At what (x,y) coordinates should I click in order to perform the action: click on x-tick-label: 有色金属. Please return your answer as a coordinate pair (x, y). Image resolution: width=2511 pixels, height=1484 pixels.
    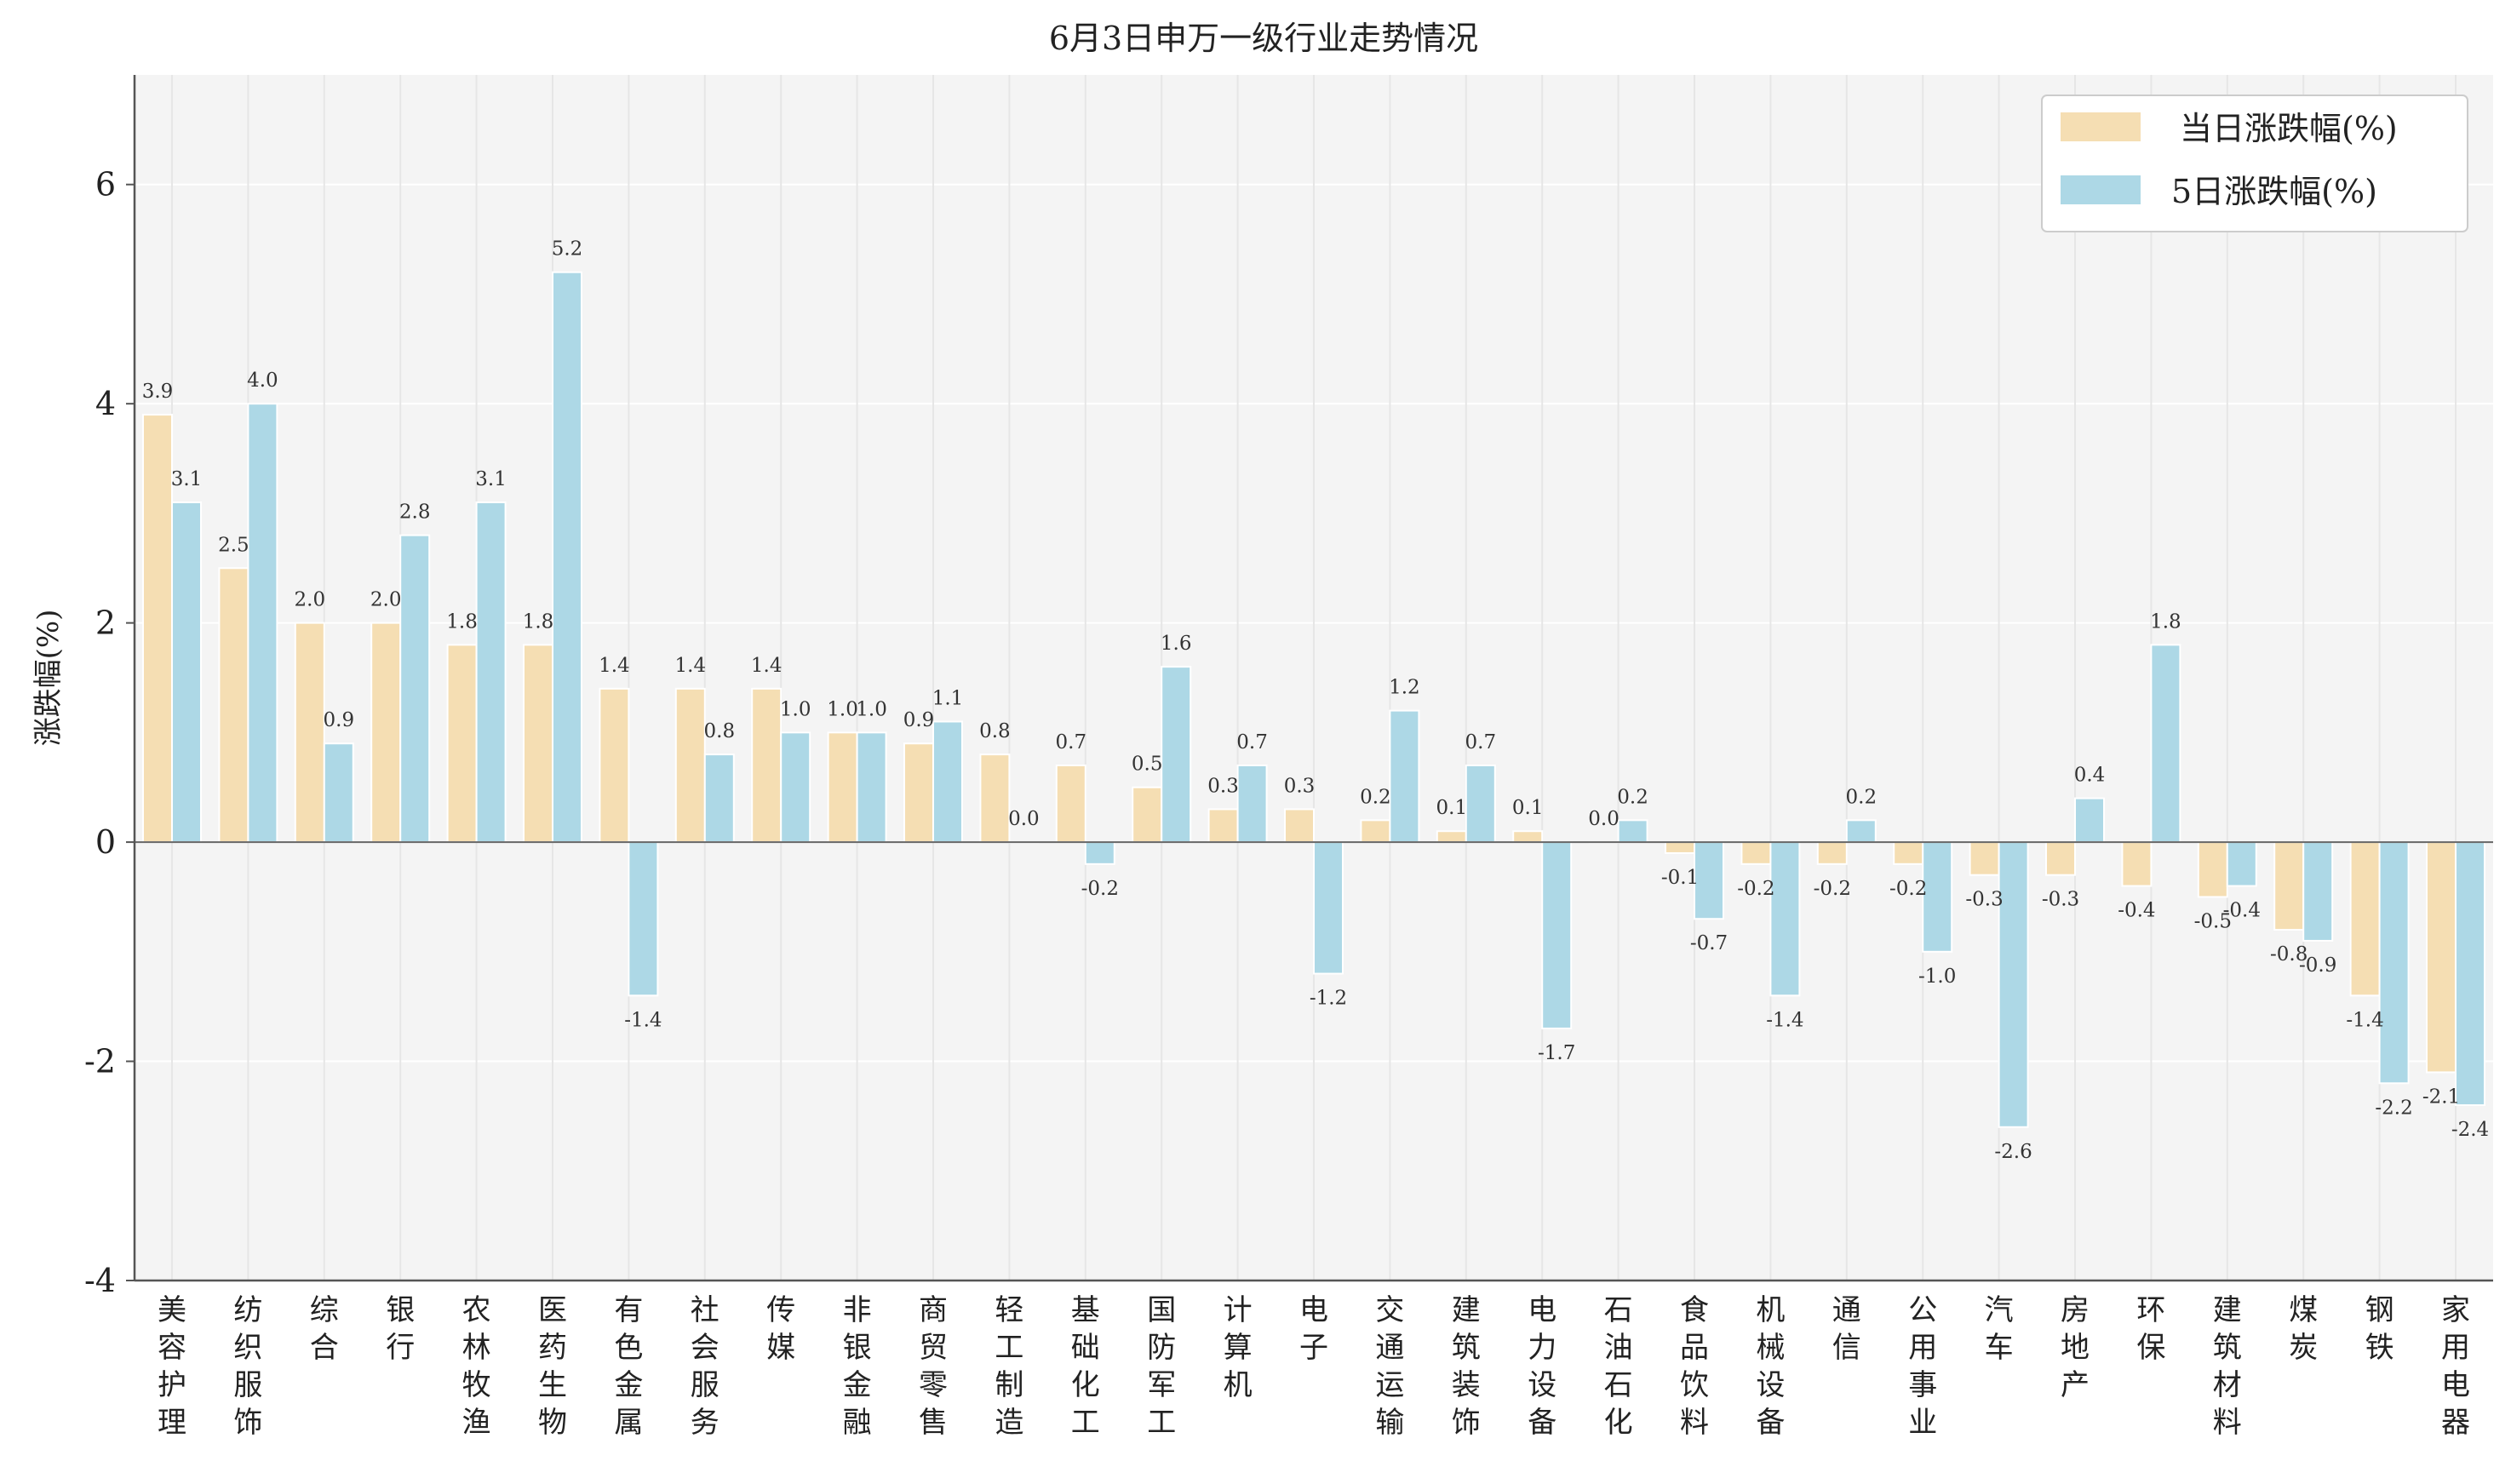
    Looking at the image, I should click on (628, 1367).